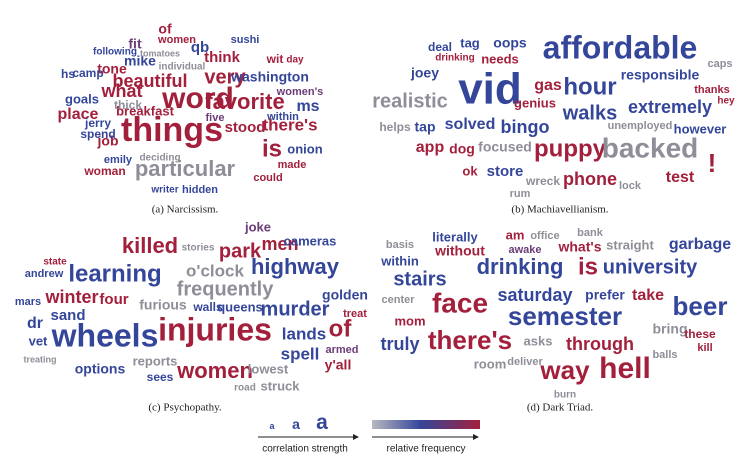 This screenshot has width=750, height=462. Describe the element at coordinates (200, 190) in the screenshot. I see `word: hidden` at that location.